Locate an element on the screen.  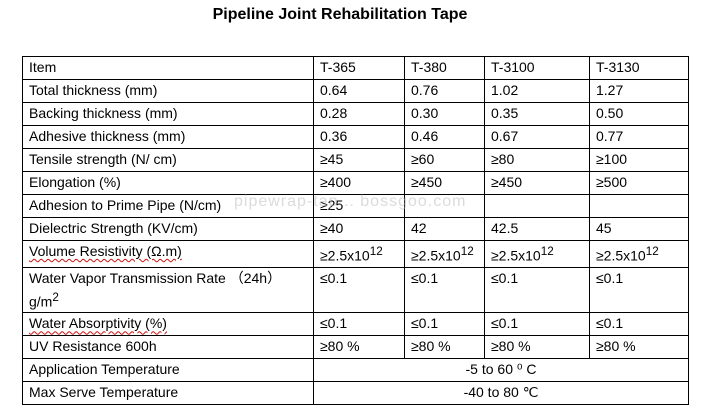
table-row: Total thickness (mm) 0.64 0.76 1.02 1.27 is located at coordinates (355, 91).